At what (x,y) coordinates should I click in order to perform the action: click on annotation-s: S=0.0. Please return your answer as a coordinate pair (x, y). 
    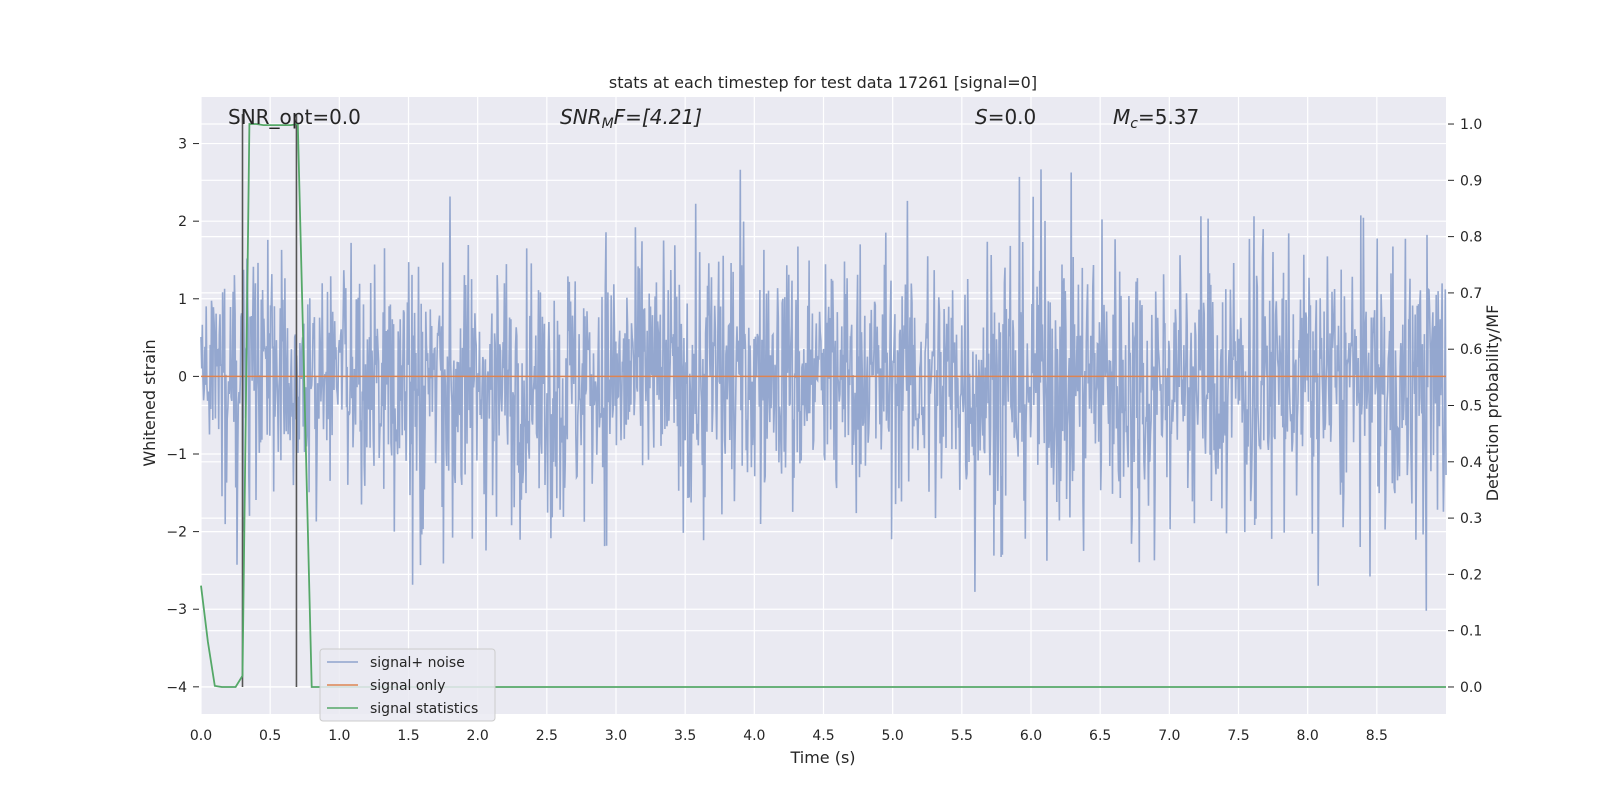
    Looking at the image, I should click on (1005, 117).